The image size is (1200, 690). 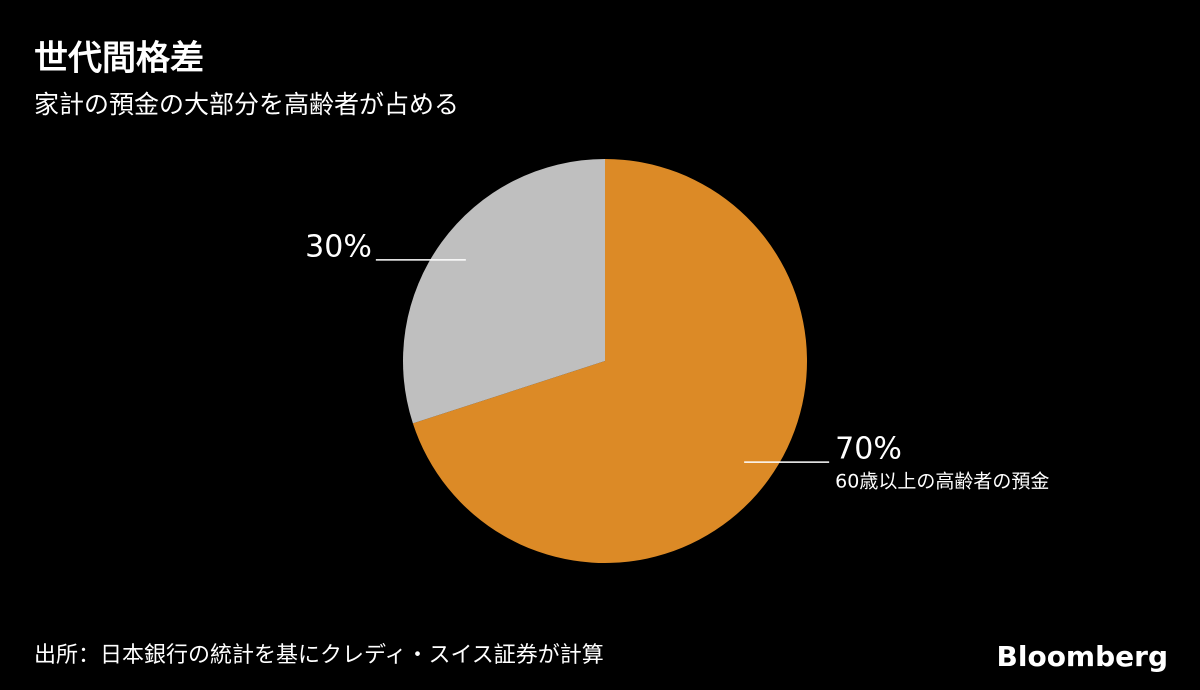 What do you see at coordinates (246, 104) in the screenshot?
I see `chart-subtitle: 家計の預金の大部分を高齢者が占める` at bounding box center [246, 104].